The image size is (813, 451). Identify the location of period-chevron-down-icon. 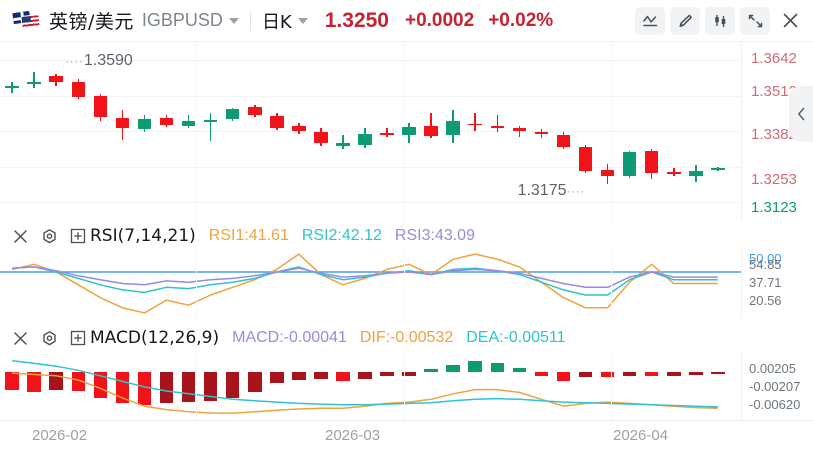
(302, 20).